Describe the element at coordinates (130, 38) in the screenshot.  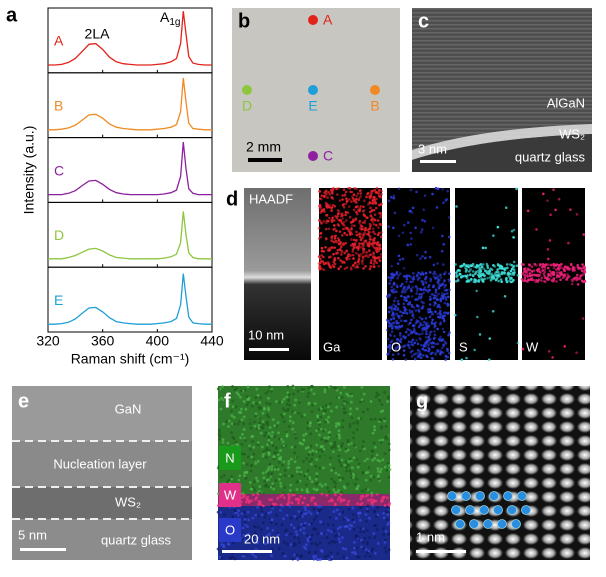
I see `spectrum-line` at that location.